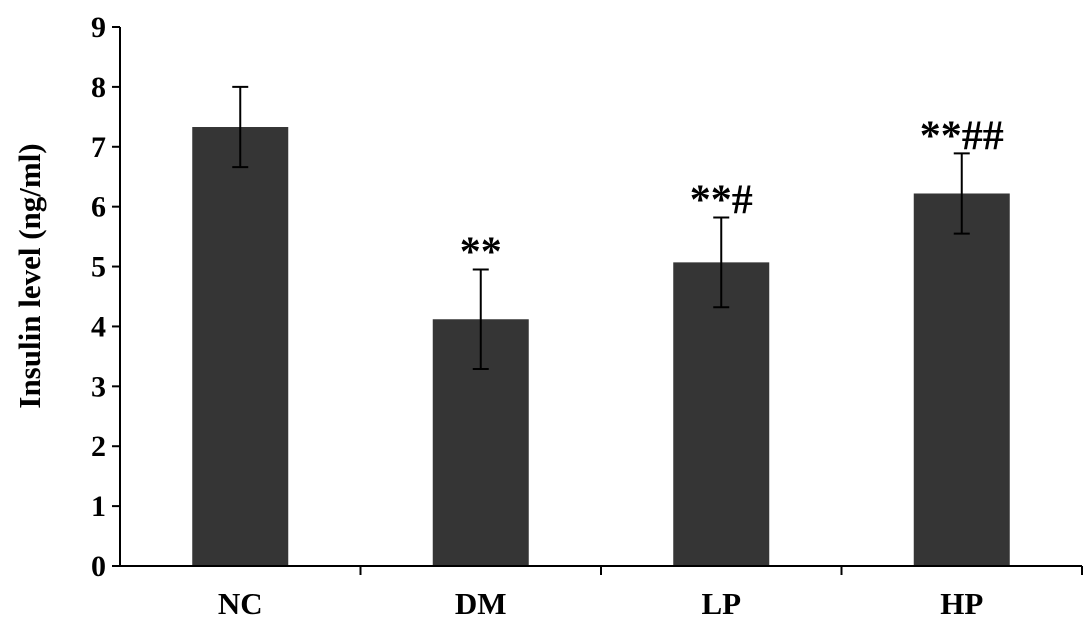 The image size is (1087, 634). What do you see at coordinates (98, 207) in the screenshot?
I see `y-tick-label: 6` at bounding box center [98, 207].